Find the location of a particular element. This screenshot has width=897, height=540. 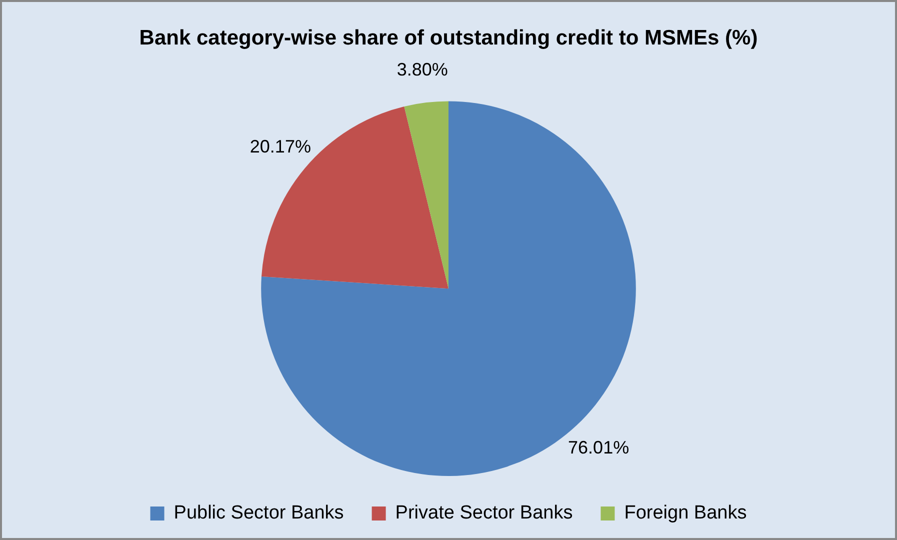

data-label: 3.80% is located at coordinates (422, 70).